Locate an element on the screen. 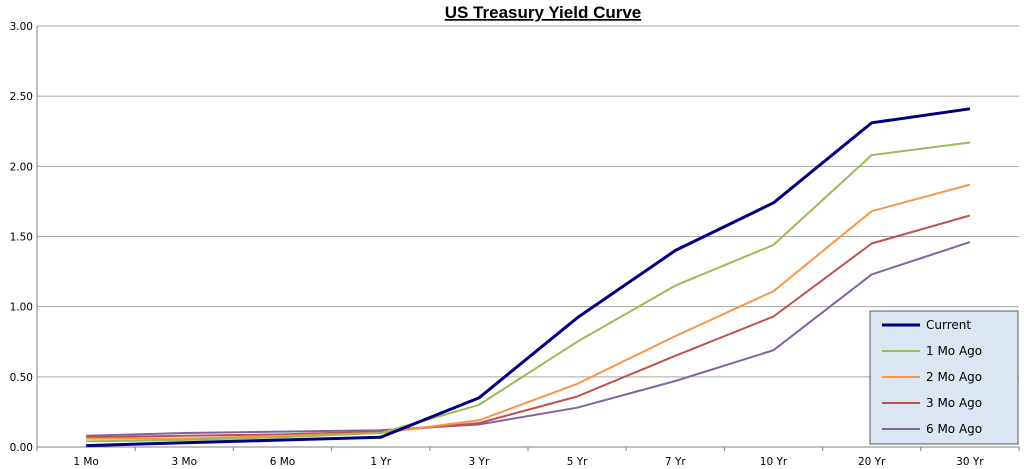 The width and height of the screenshot is (1024, 469). x-tick-label: 3 Yr is located at coordinates (479, 462).